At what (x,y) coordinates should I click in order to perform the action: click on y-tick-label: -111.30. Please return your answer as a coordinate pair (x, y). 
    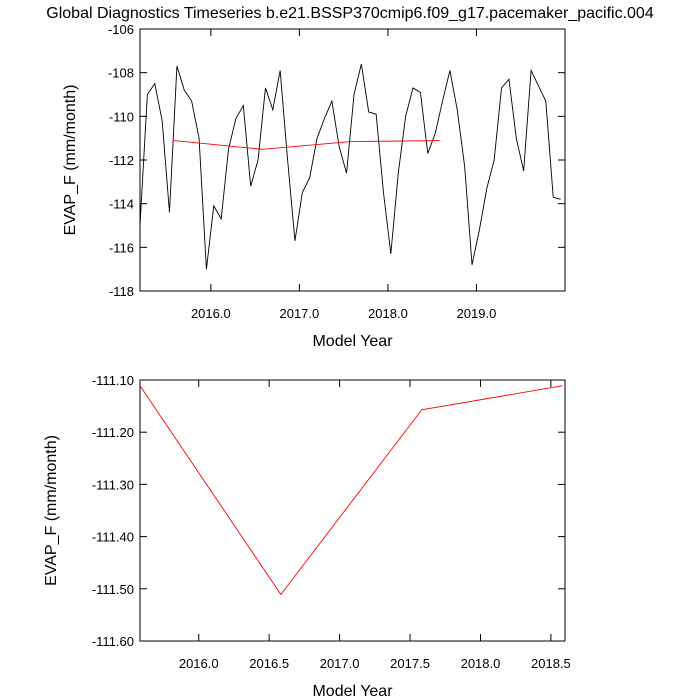
    Looking at the image, I should click on (113, 484).